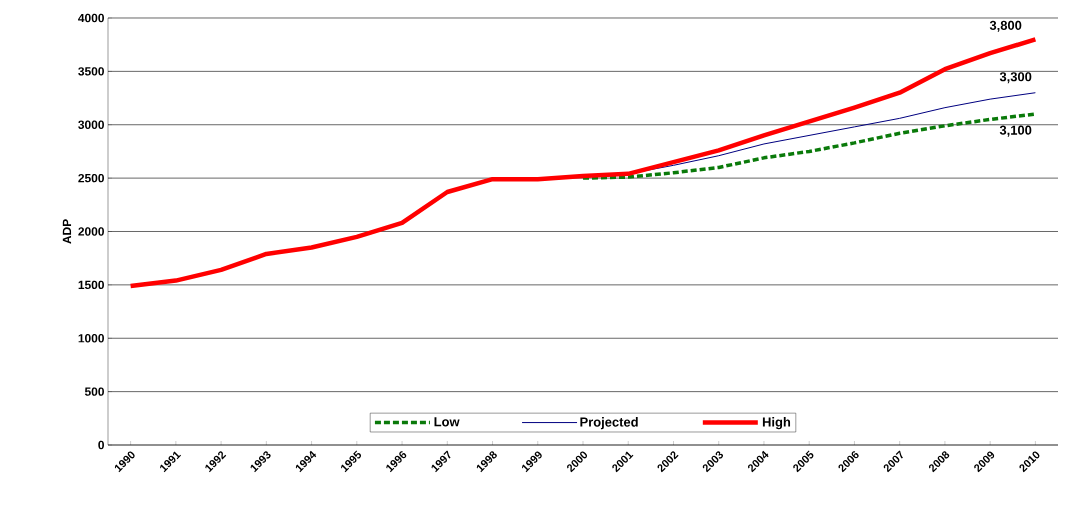 This screenshot has height=510, width=1065. I want to click on legend-label: Low, so click(447, 422).